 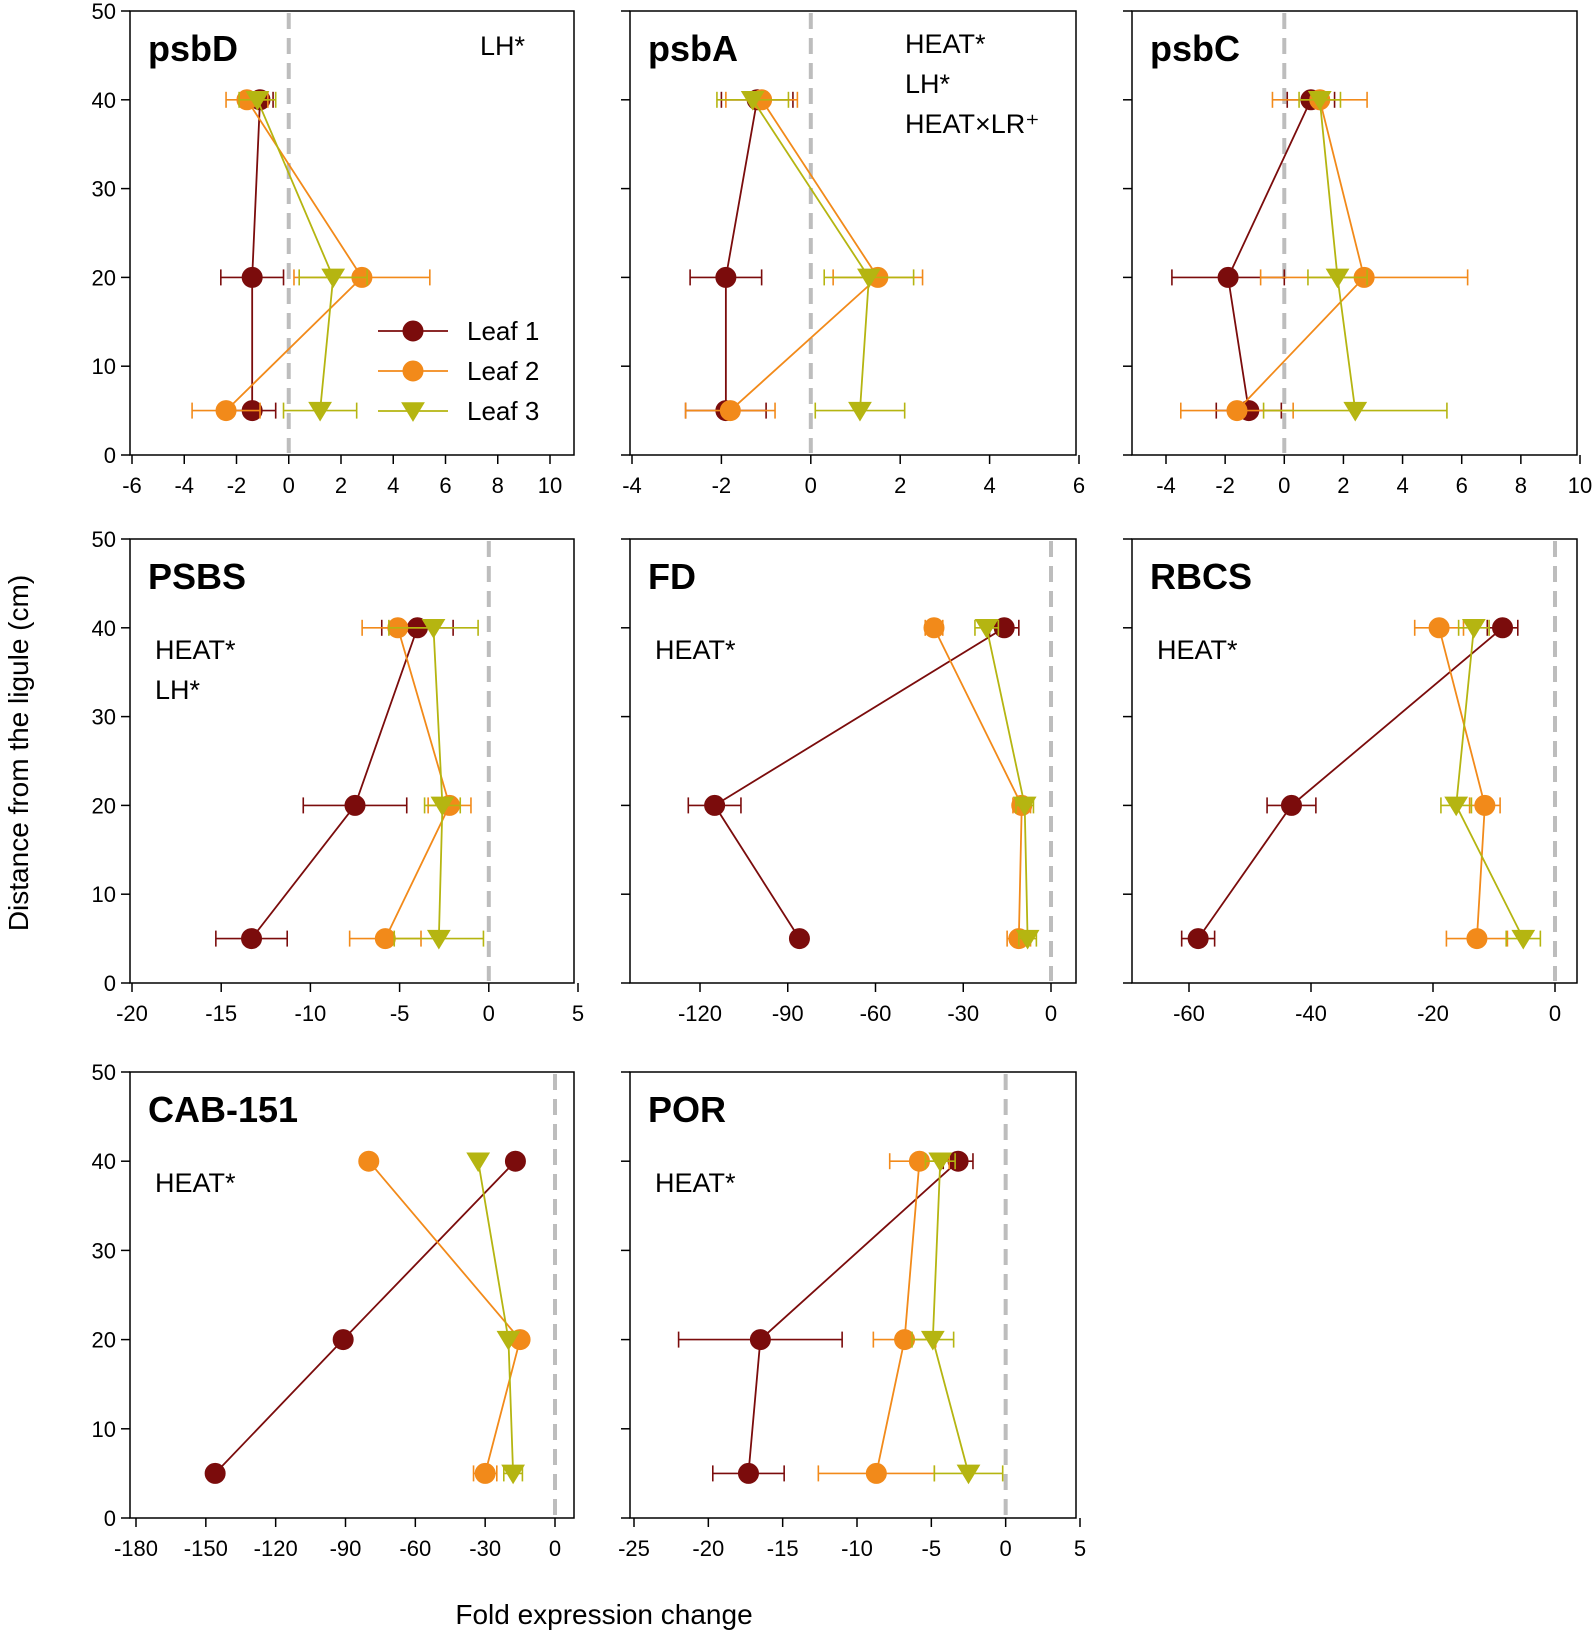 What do you see at coordinates (110, 455) in the screenshot?
I see `y-tick-label: 0` at bounding box center [110, 455].